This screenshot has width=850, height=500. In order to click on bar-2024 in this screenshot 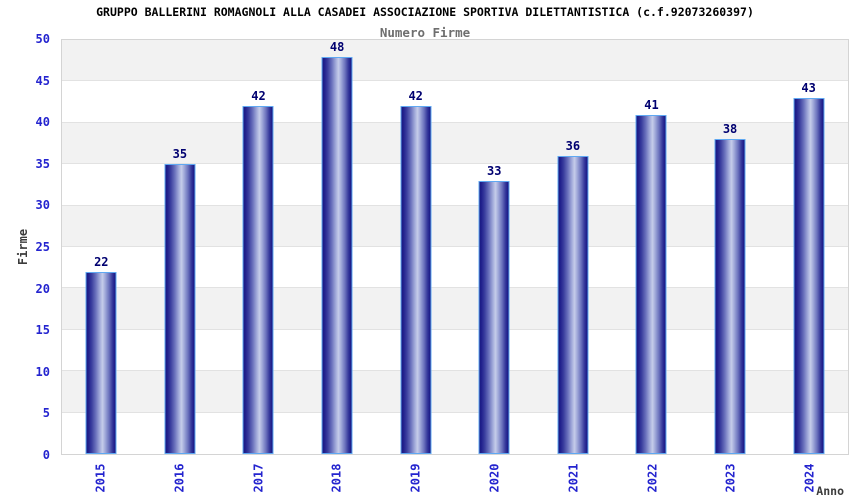, I will do `click(809, 275)`.